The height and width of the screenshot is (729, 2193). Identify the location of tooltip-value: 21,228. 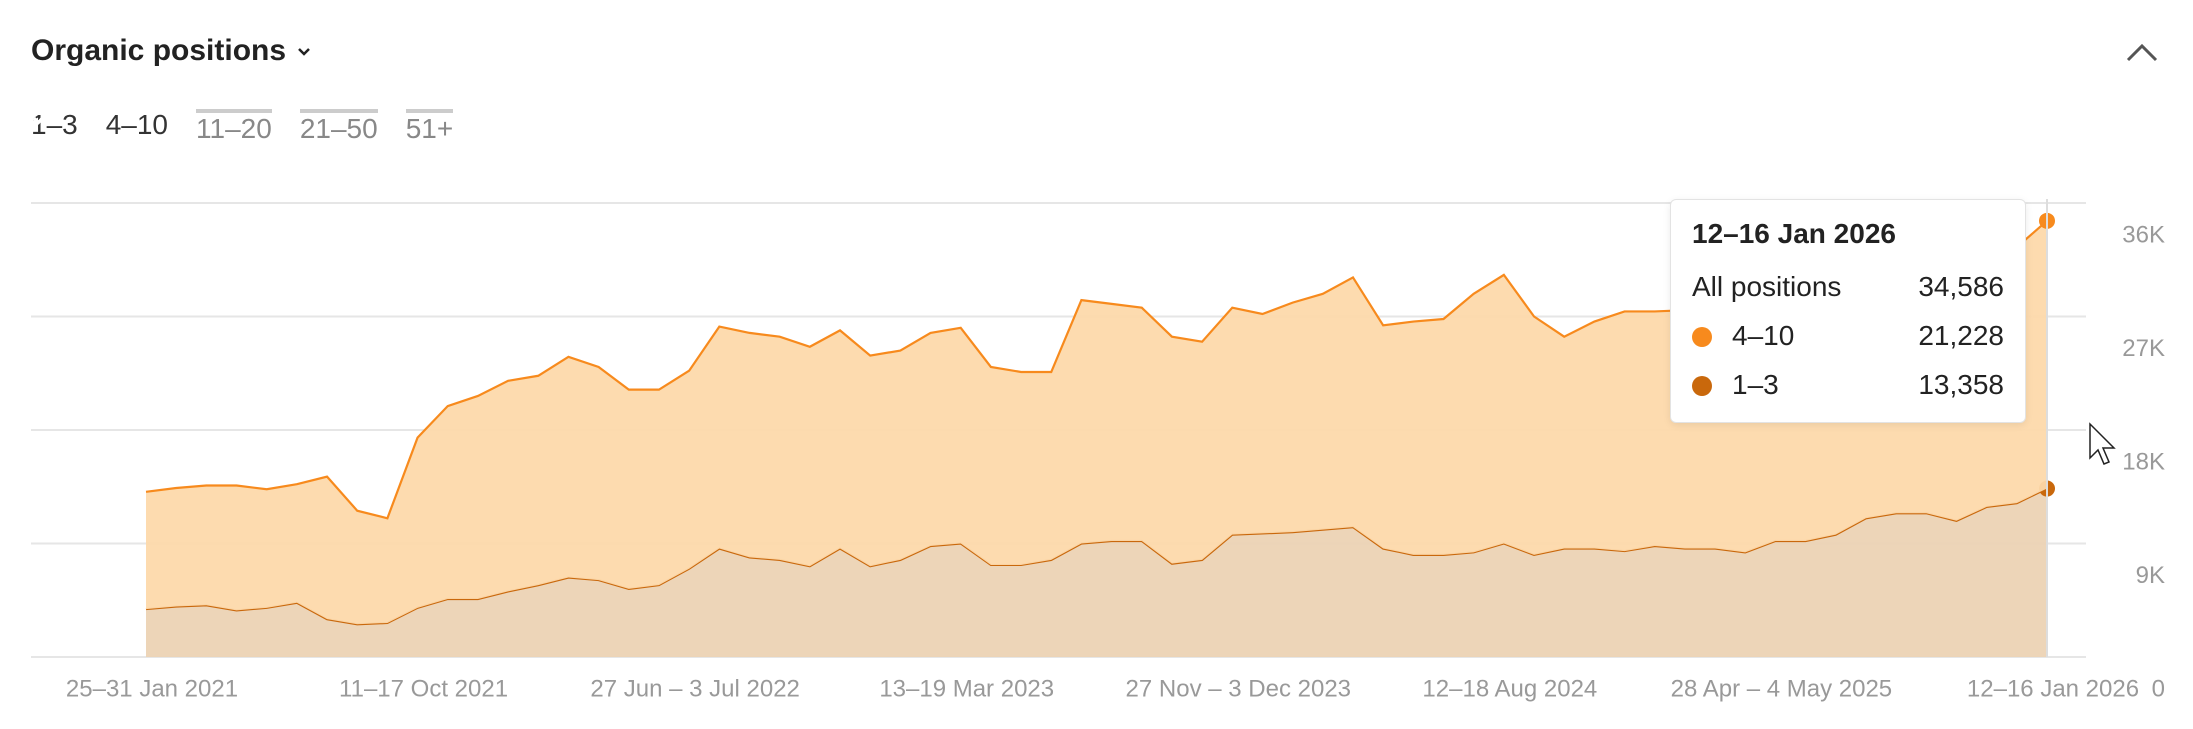
(1961, 335).